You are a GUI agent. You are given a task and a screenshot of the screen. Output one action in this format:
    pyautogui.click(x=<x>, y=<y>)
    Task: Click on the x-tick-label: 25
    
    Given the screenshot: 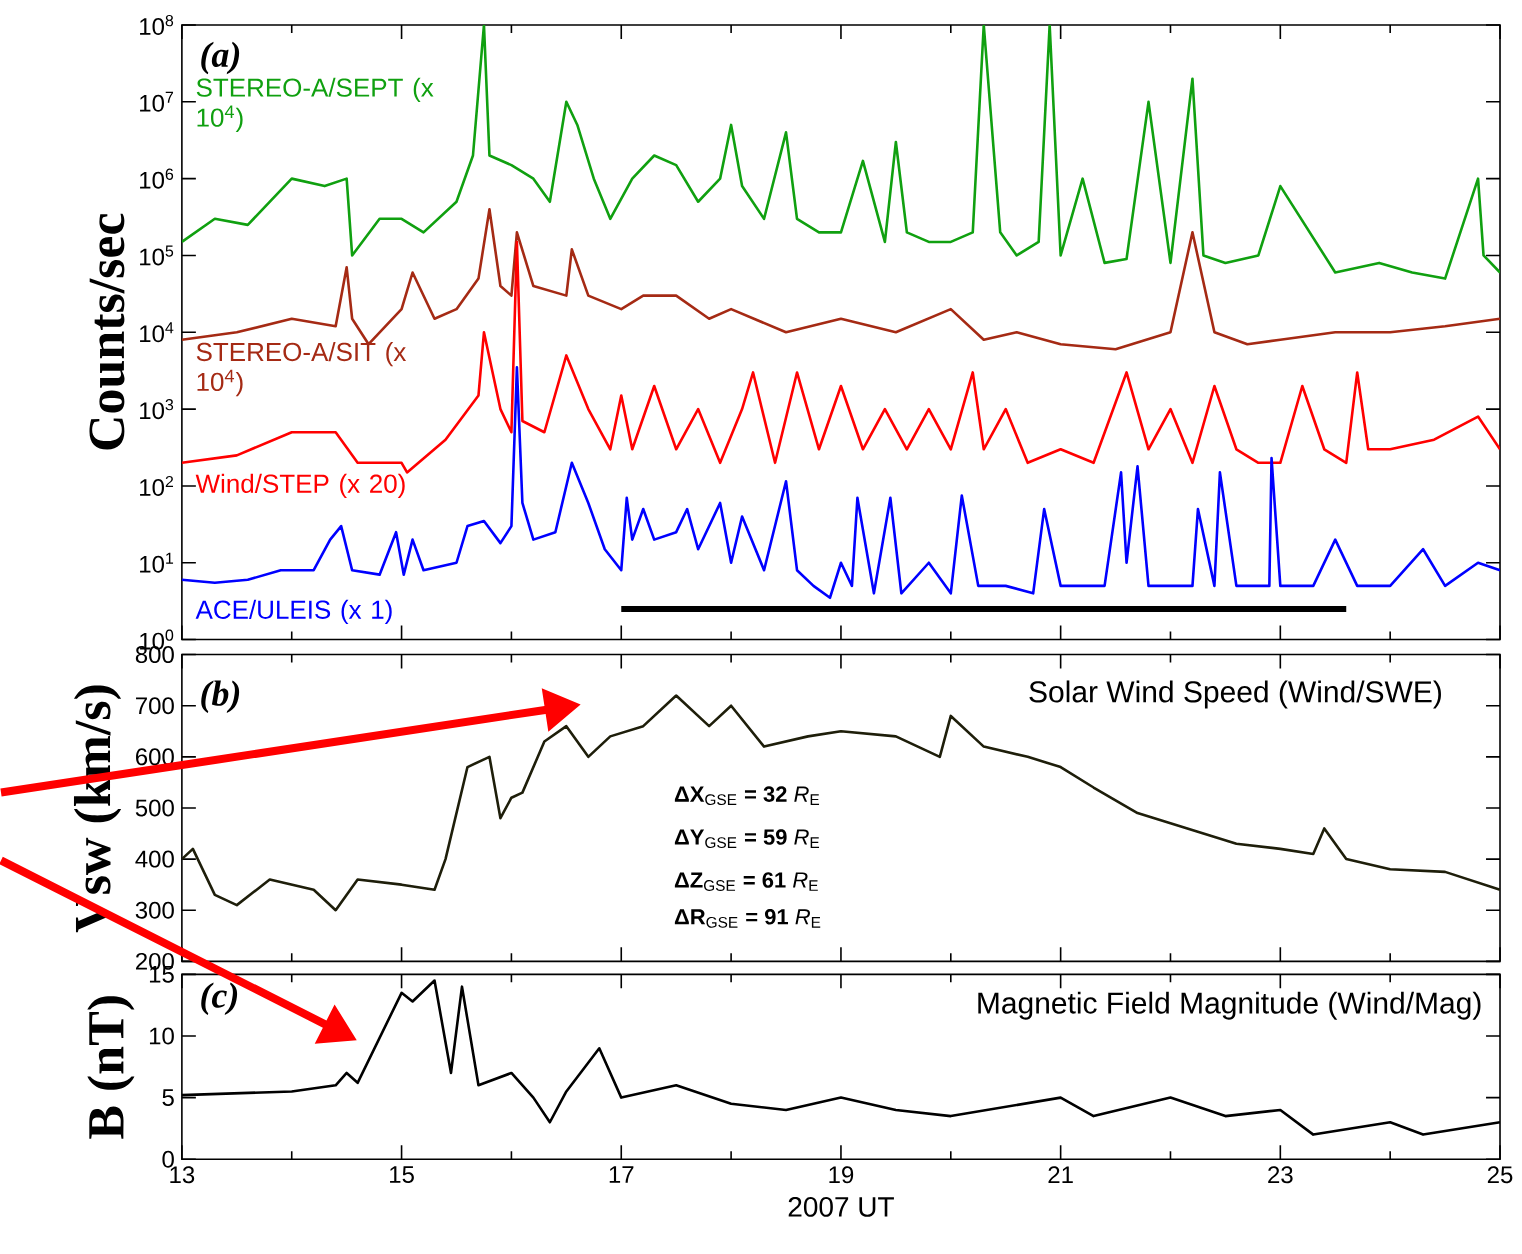 What is the action you would take?
    pyautogui.click(x=1500, y=1175)
    